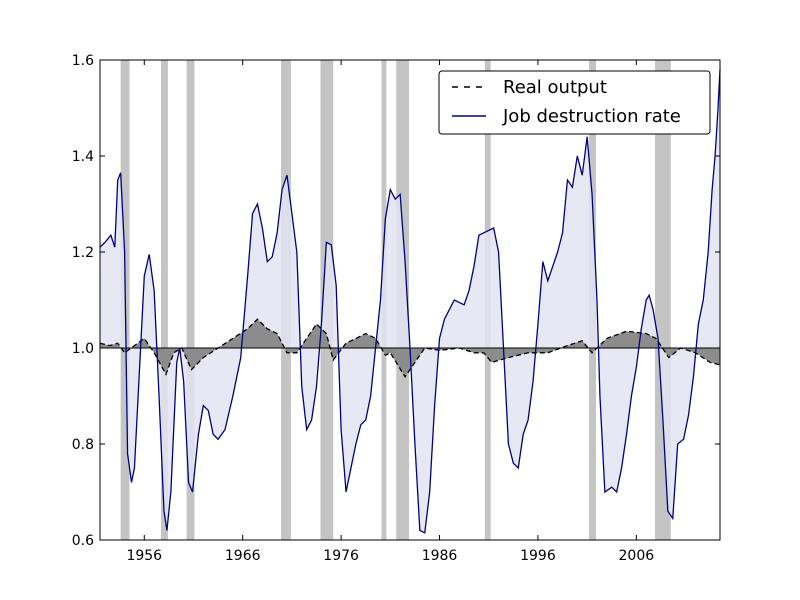  I want to click on y-tick-label: 1.6, so click(83, 61).